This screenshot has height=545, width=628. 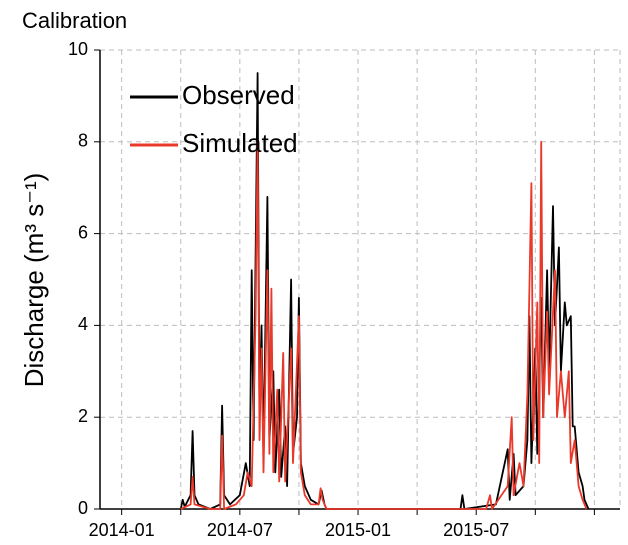 What do you see at coordinates (74, 20) in the screenshot?
I see `chart-title: Calibration` at bounding box center [74, 20].